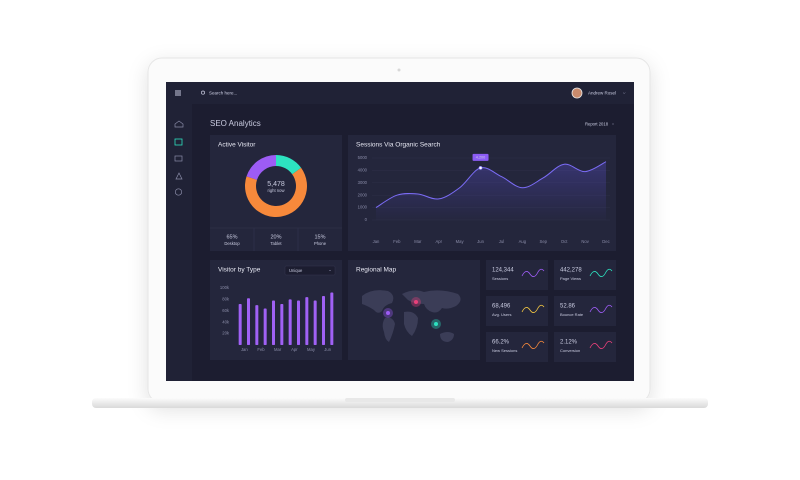 The image size is (800, 480). What do you see at coordinates (613, 124) in the screenshot?
I see `report-caret` at bounding box center [613, 124].